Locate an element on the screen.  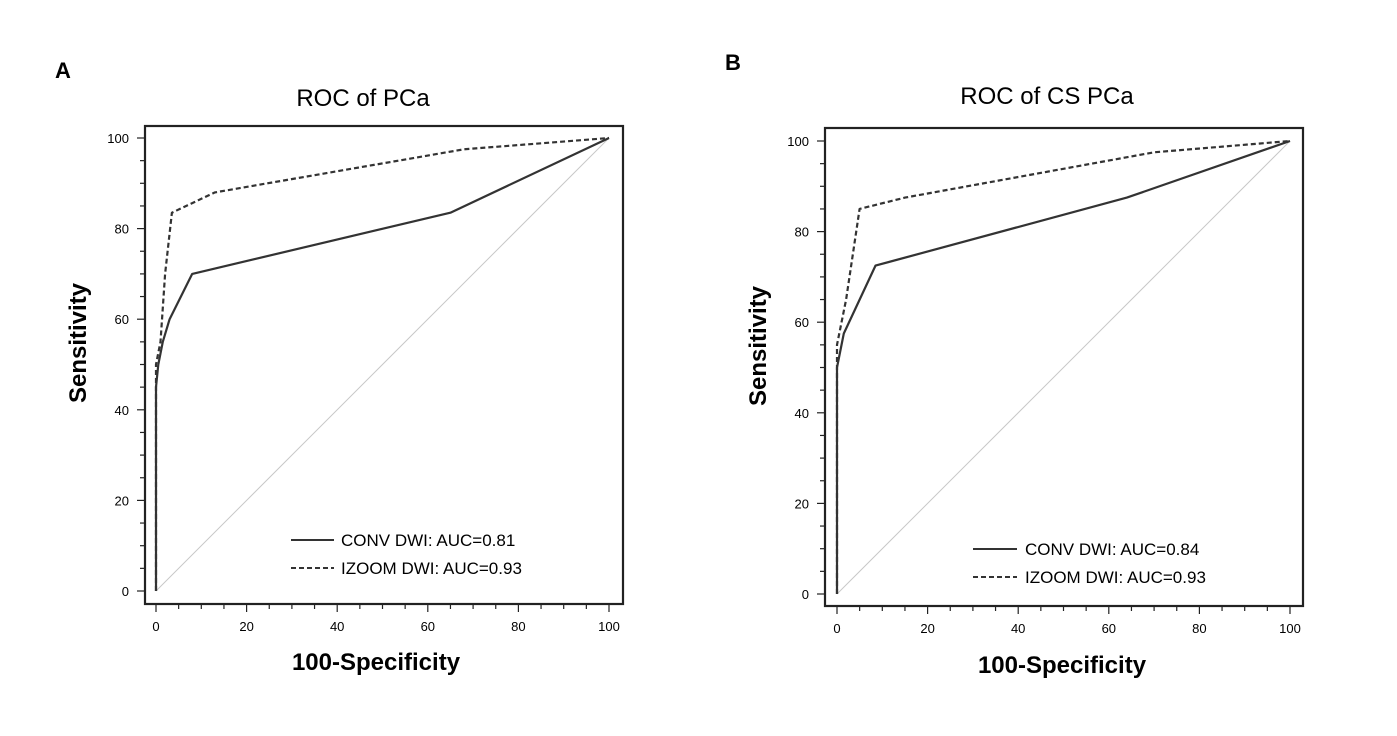
chart-title-a: ROC of PCa is located at coordinates (363, 98).